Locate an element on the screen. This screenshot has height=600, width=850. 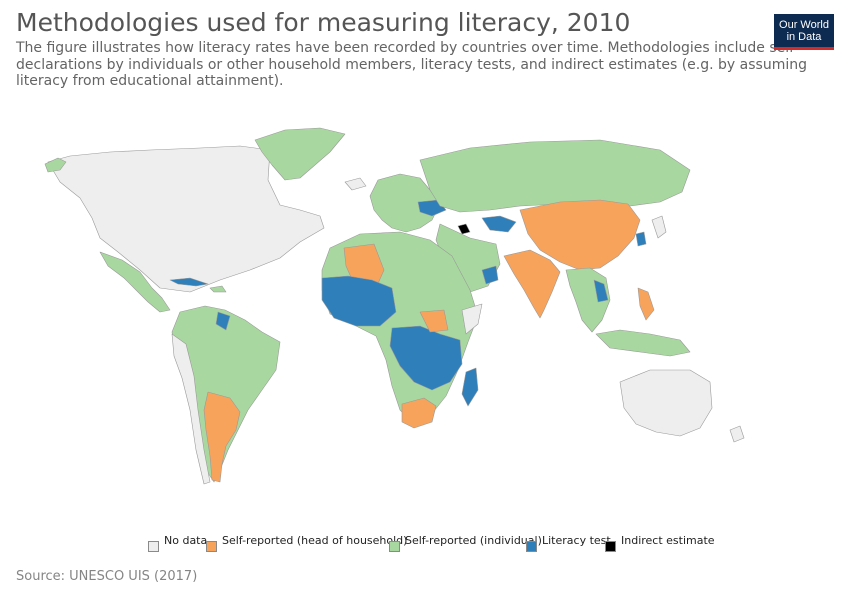
legend-label-no-data: No data is located at coordinates (186, 540).